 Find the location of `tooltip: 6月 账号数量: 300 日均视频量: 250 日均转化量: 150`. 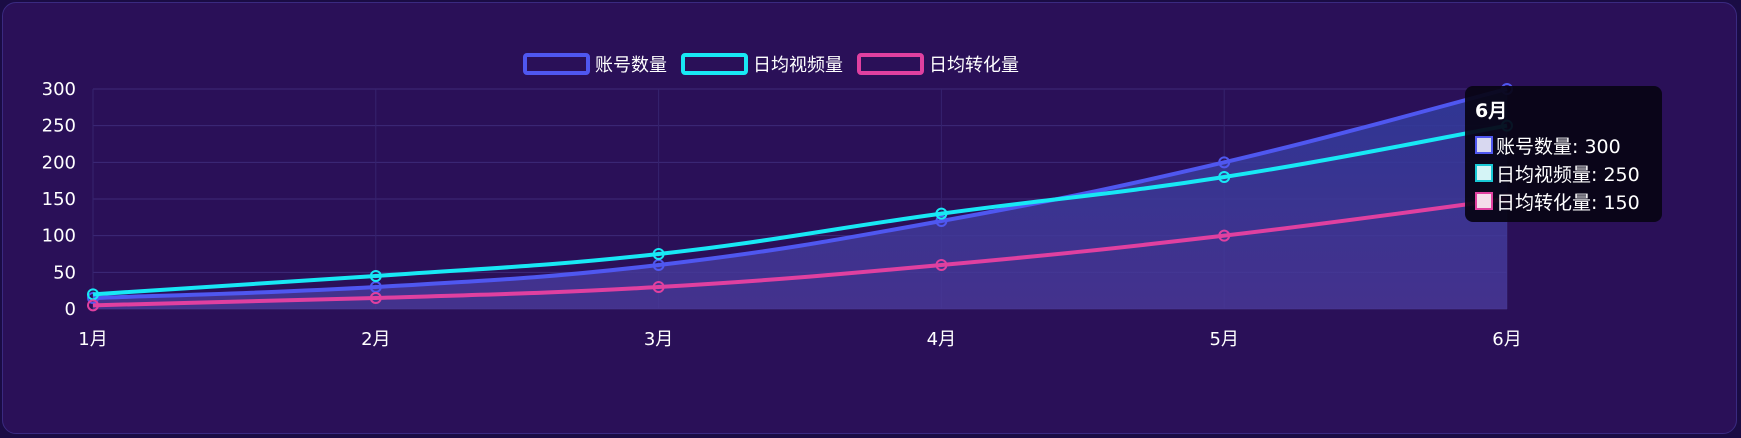

tooltip: 6月 账号数量: 300 日均视频量: 250 日均转化量: 150 is located at coordinates (1563, 154).